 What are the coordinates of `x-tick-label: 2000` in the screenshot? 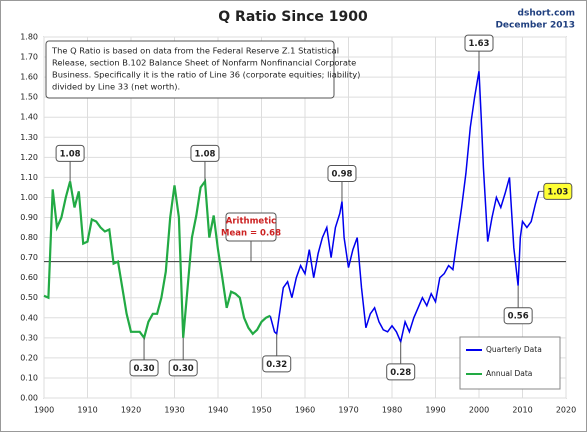 It's located at (479, 410).